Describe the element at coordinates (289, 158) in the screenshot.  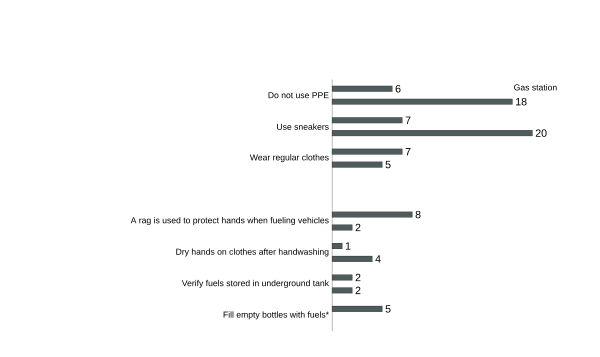
I see `y-tick-label: Wear regular clothes` at that location.